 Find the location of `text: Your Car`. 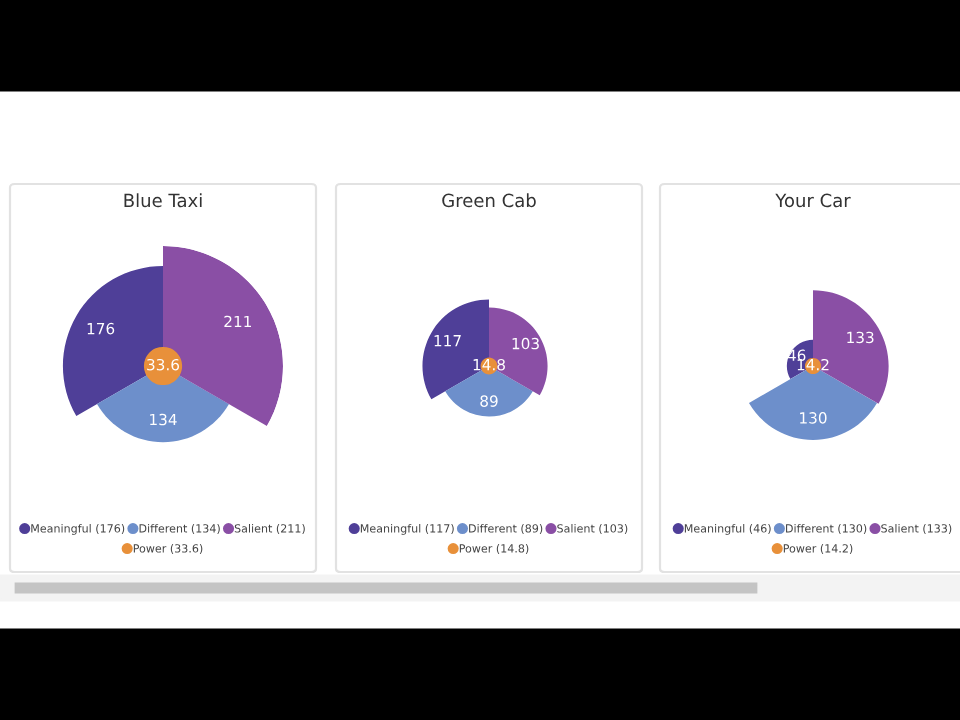

text: Your Car is located at coordinates (813, 200).